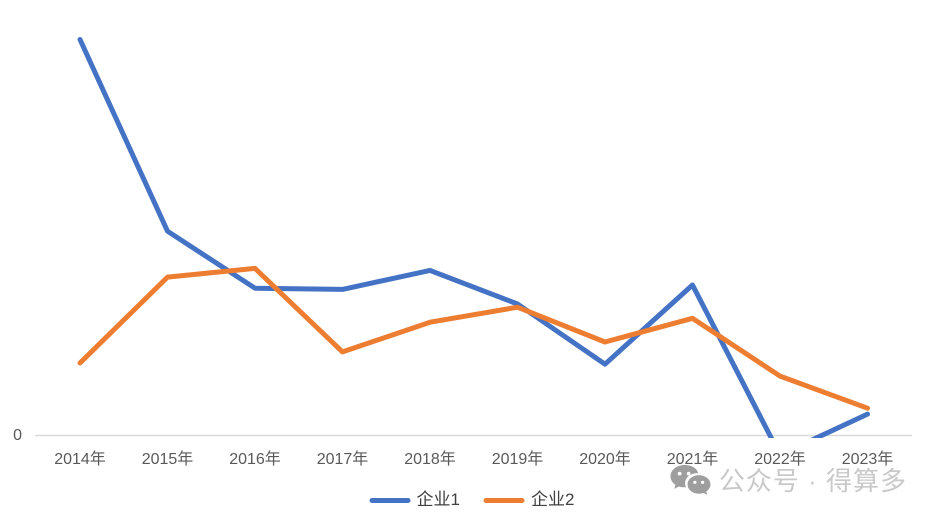  What do you see at coordinates (17, 435) in the screenshot?
I see `y-axis-tick-zero: 0` at bounding box center [17, 435].